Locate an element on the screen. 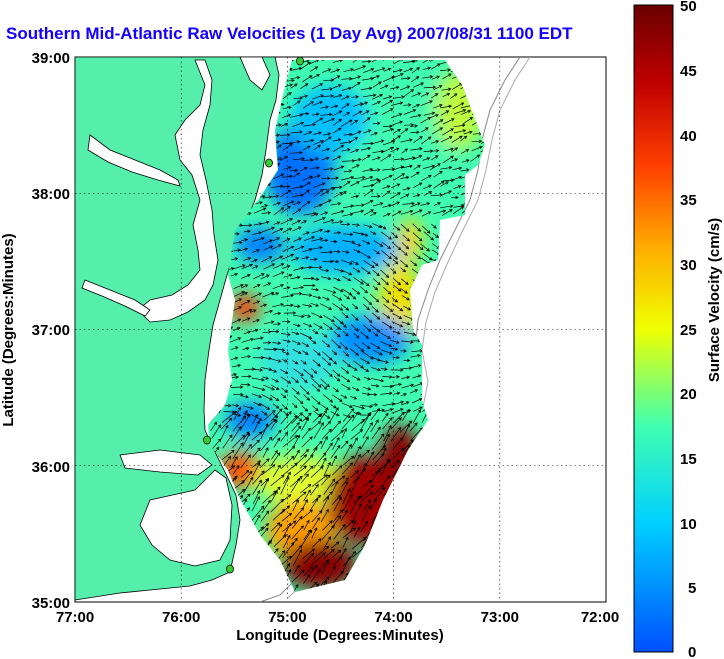  x-tick-label: 72:00 is located at coordinates (600, 617).